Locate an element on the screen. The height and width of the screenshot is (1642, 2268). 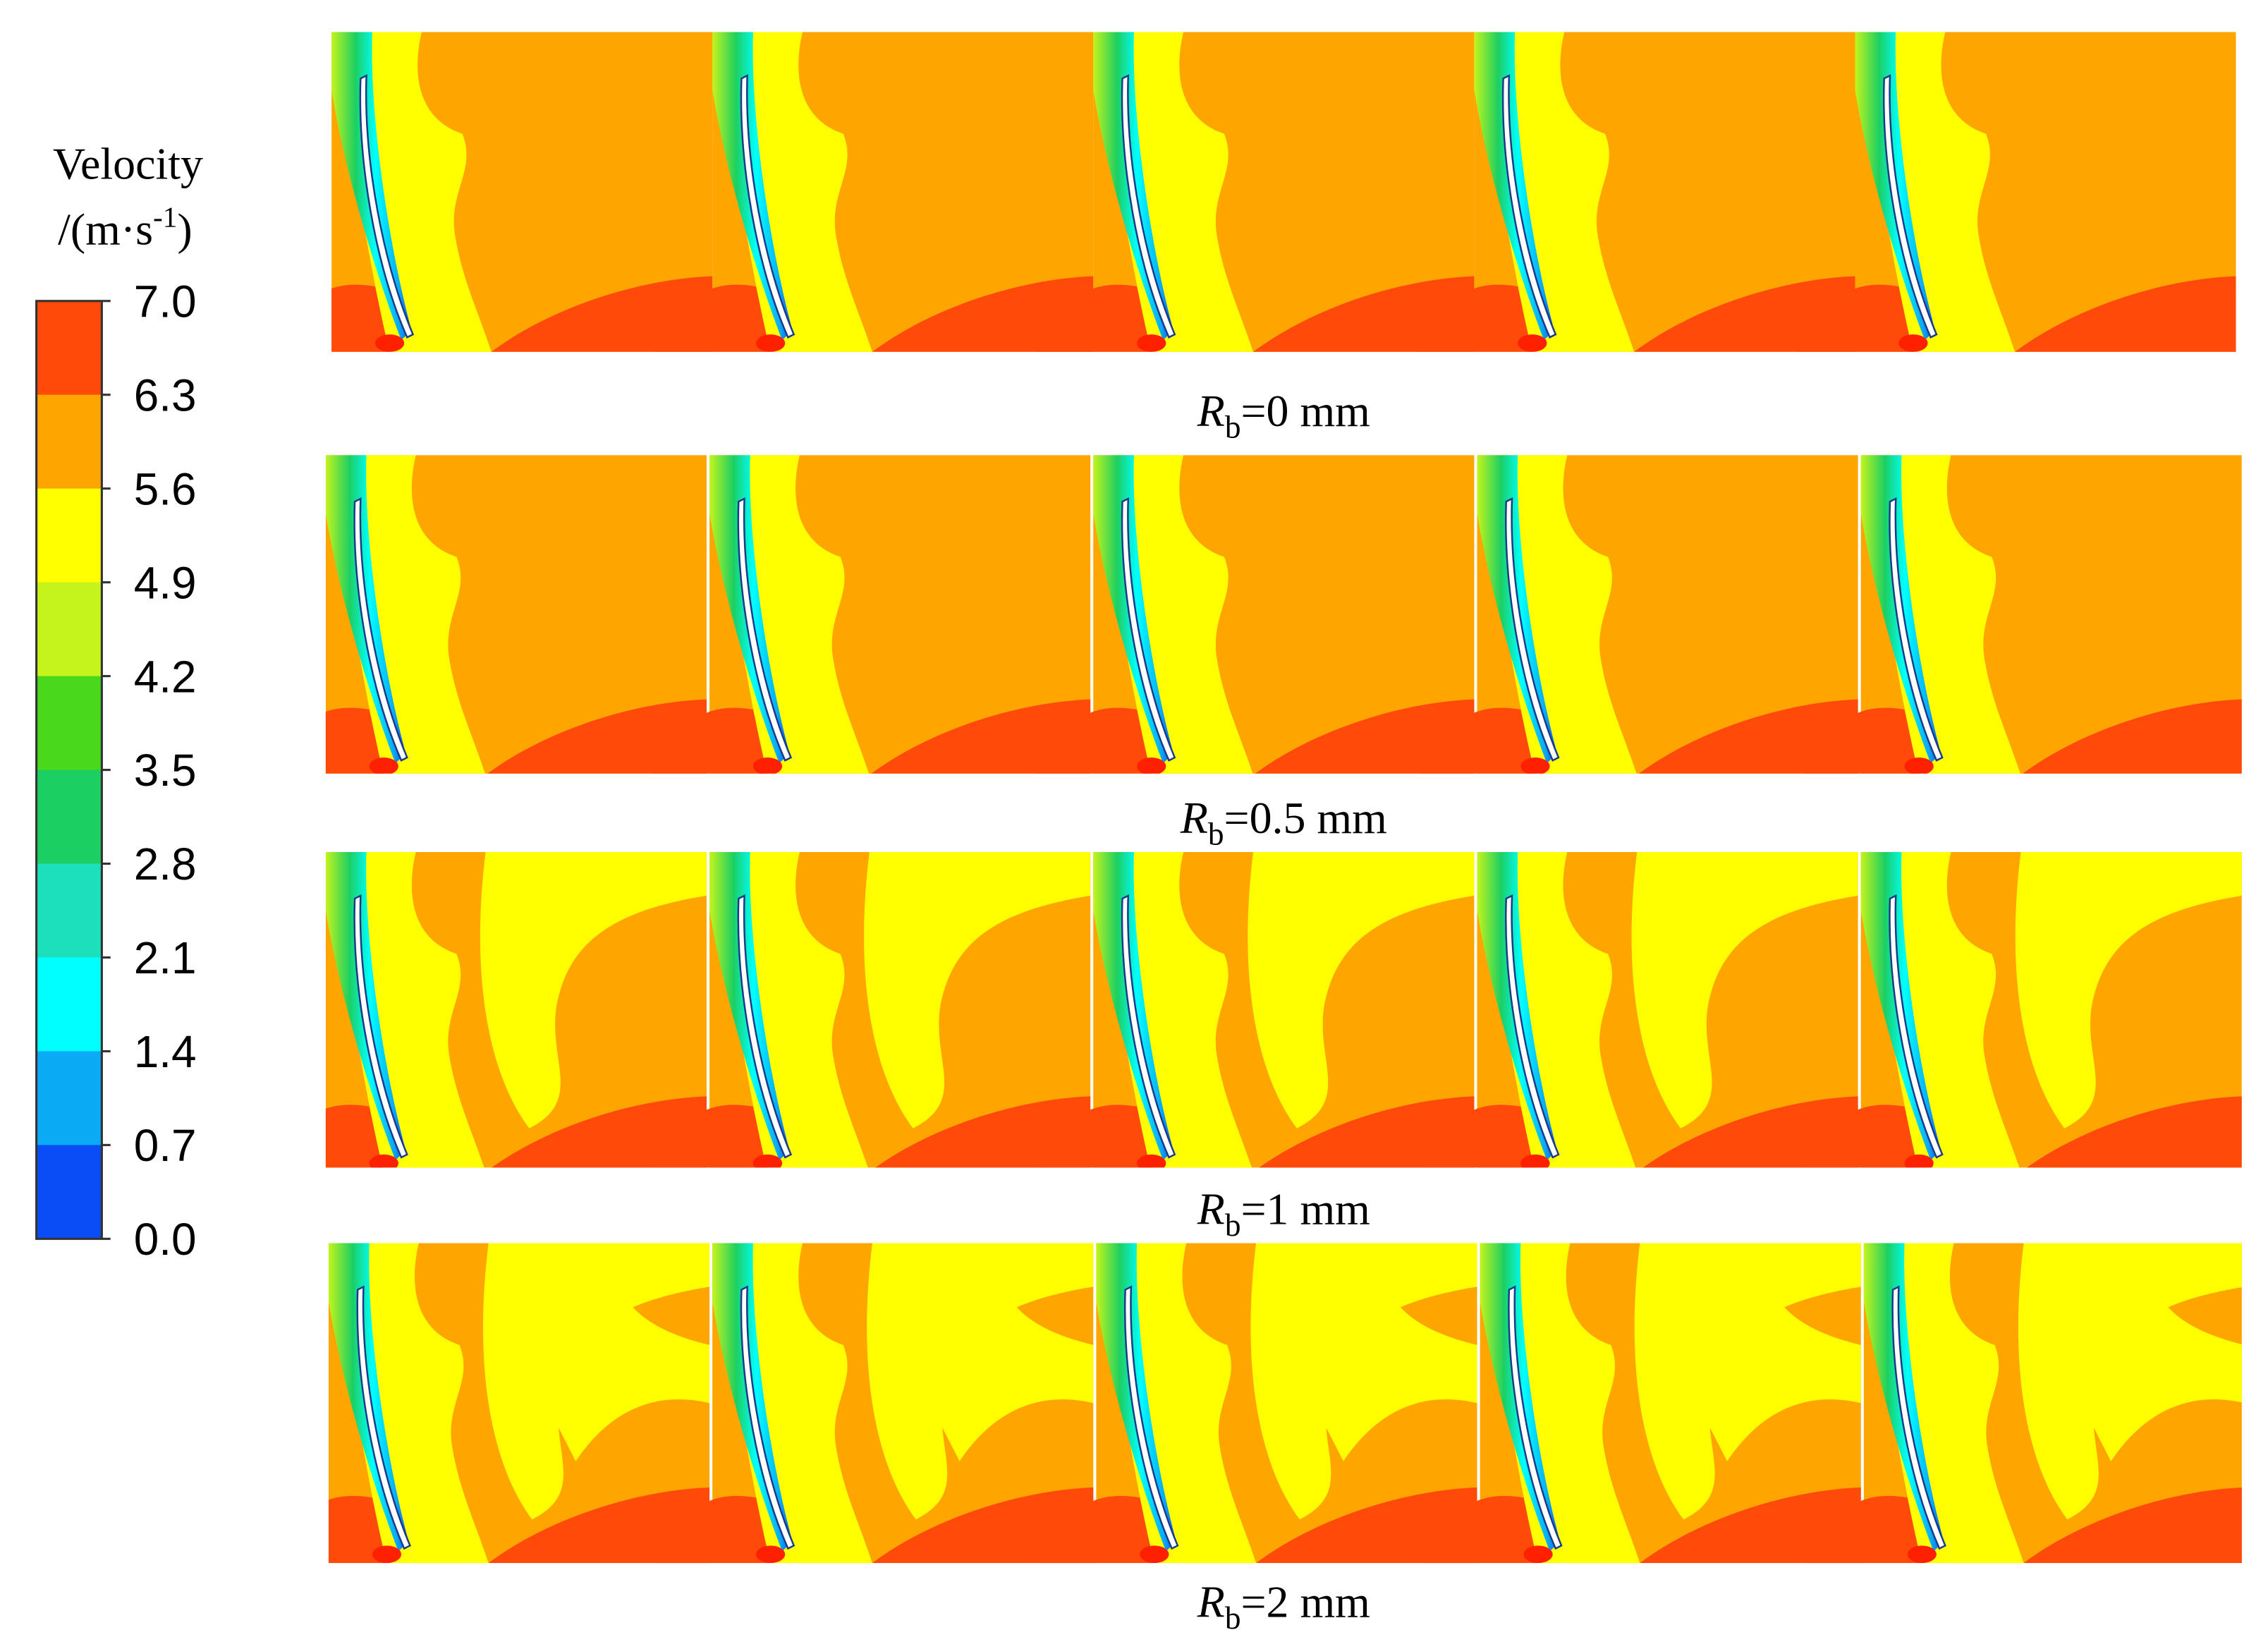
unit-superscript: -1 is located at coordinates (165, 217).